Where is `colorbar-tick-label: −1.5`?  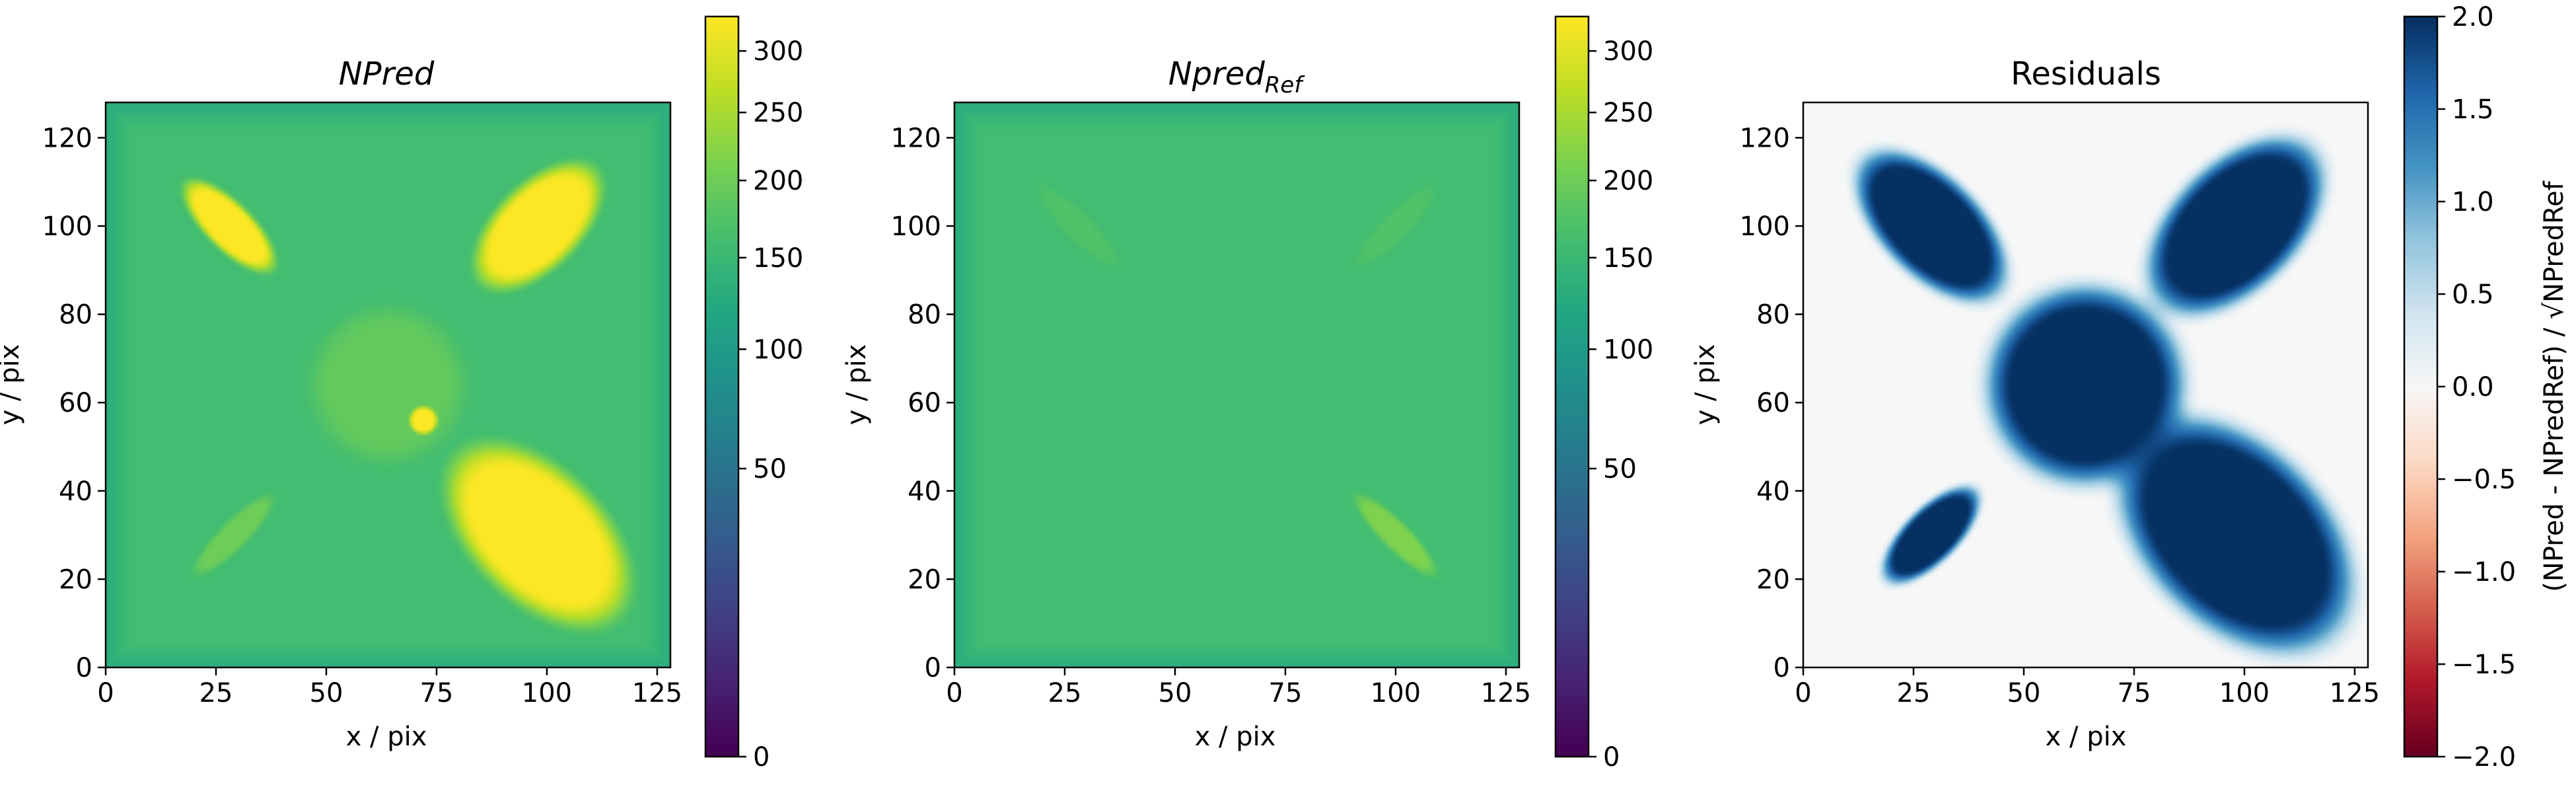 colorbar-tick-label: −1.5 is located at coordinates (2484, 665).